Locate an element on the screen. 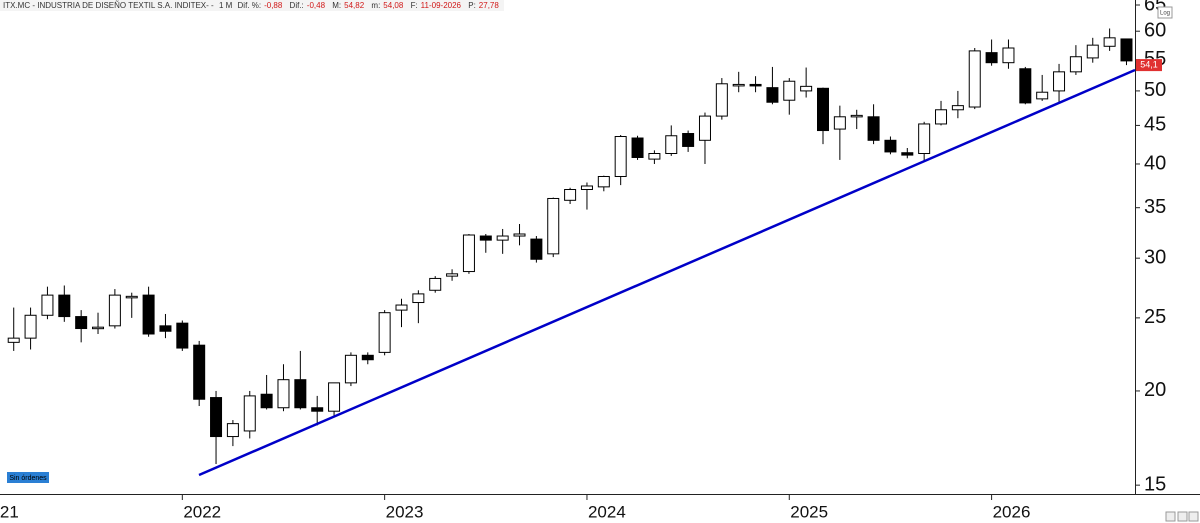  y-tick-label: 35 is located at coordinates (1155, 207).